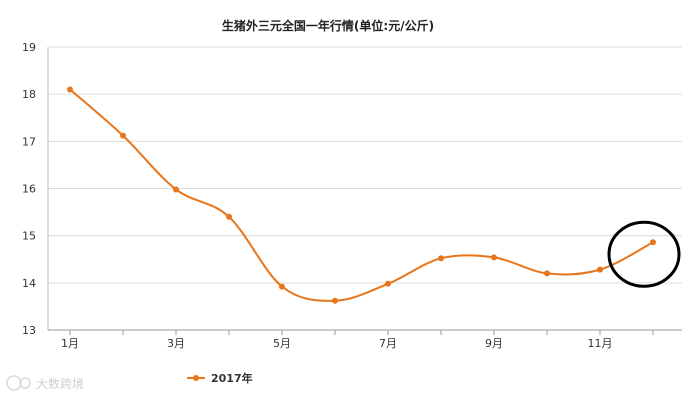 This screenshot has width=692, height=401. I want to click on x-tick-label: 9月, so click(494, 343).